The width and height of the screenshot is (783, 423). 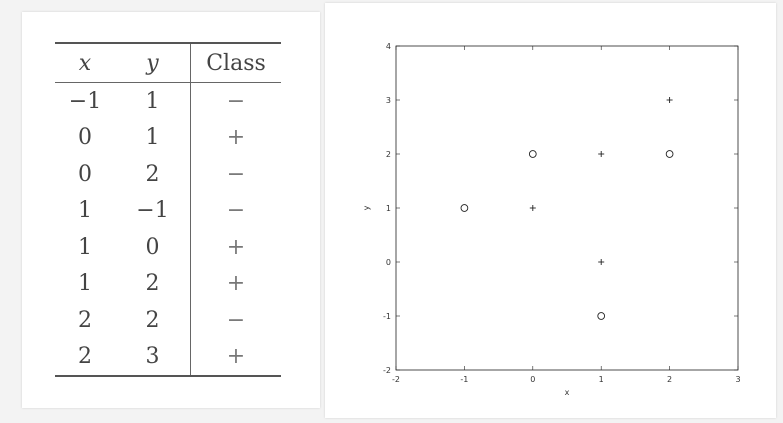 What do you see at coordinates (396, 379) in the screenshot?
I see `x-tick-label: -2` at bounding box center [396, 379].